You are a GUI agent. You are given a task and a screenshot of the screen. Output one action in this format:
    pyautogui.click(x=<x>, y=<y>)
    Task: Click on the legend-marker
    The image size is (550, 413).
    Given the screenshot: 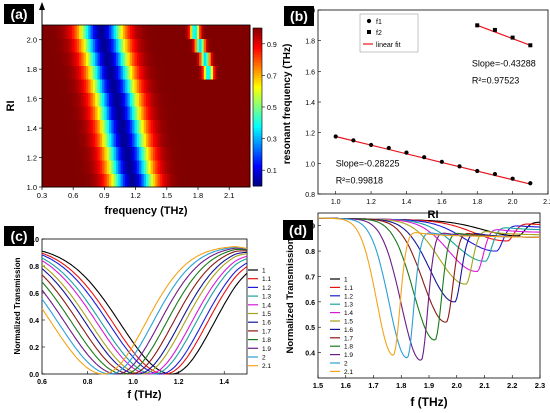 What is the action you would take?
    pyautogui.click(x=369, y=21)
    